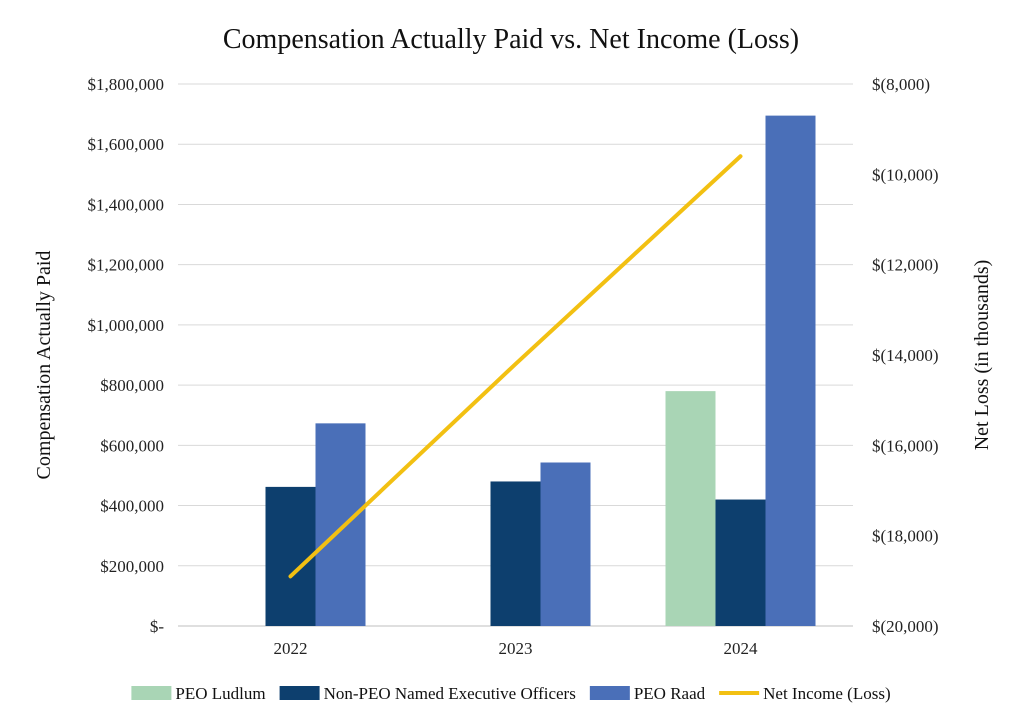 The height and width of the screenshot is (726, 1022). What do you see at coordinates (515, 553) in the screenshot?
I see `bar-non-peo-named-executive-officers-2023` at bounding box center [515, 553].